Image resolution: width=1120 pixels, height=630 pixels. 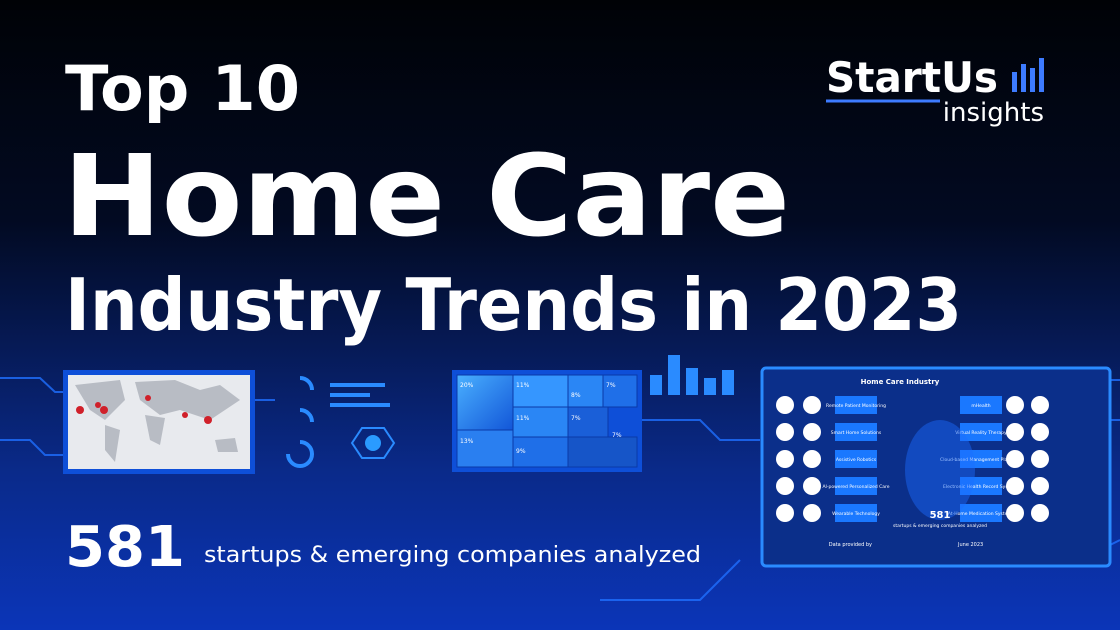 What do you see at coordinates (521, 451) in the screenshot?
I see `treemap-label: 9%` at bounding box center [521, 451].